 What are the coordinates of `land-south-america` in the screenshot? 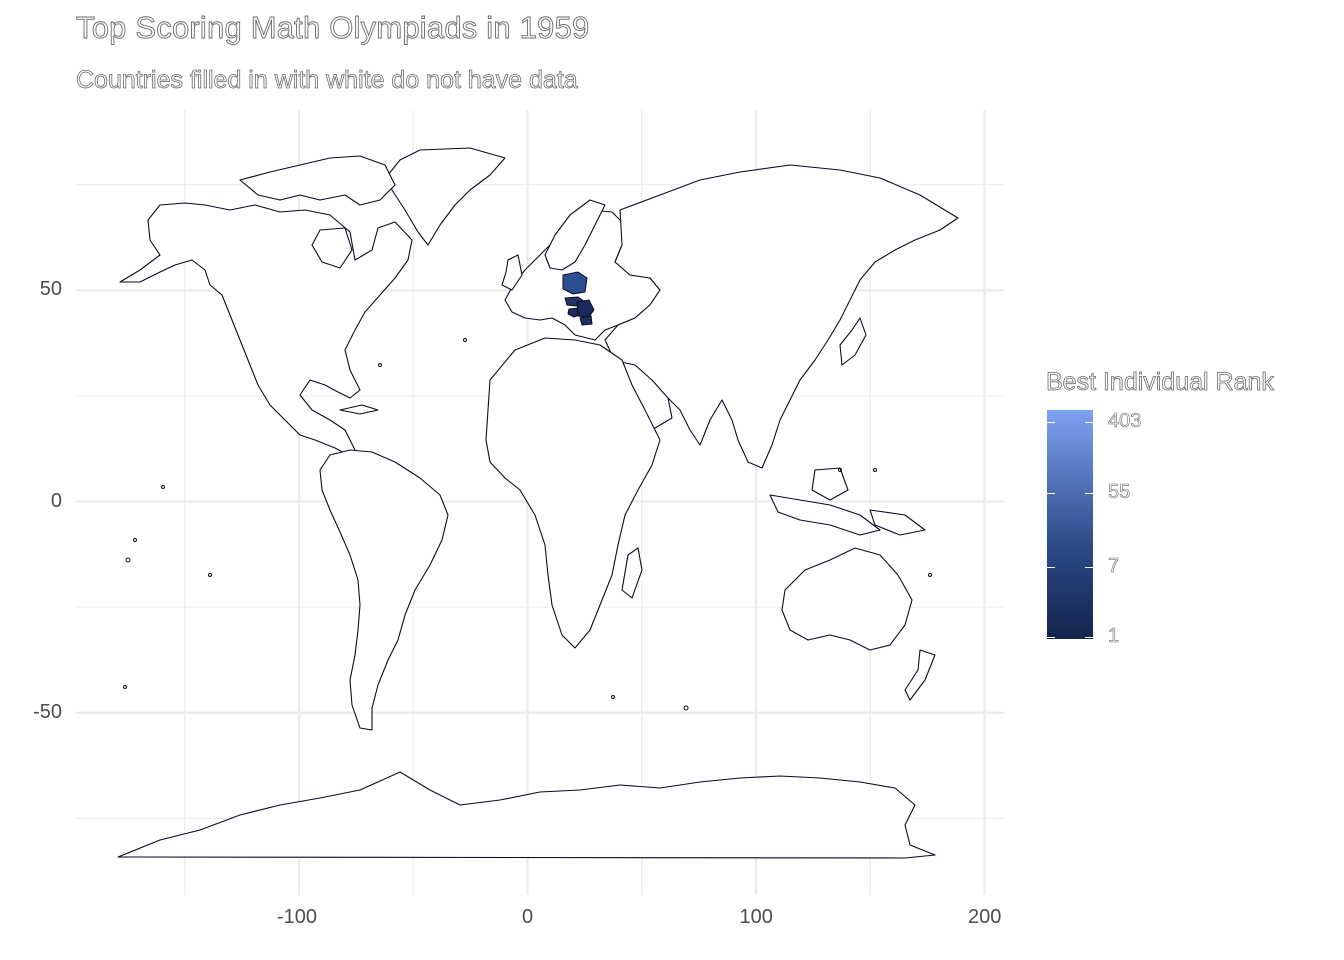 It's located at (384, 590).